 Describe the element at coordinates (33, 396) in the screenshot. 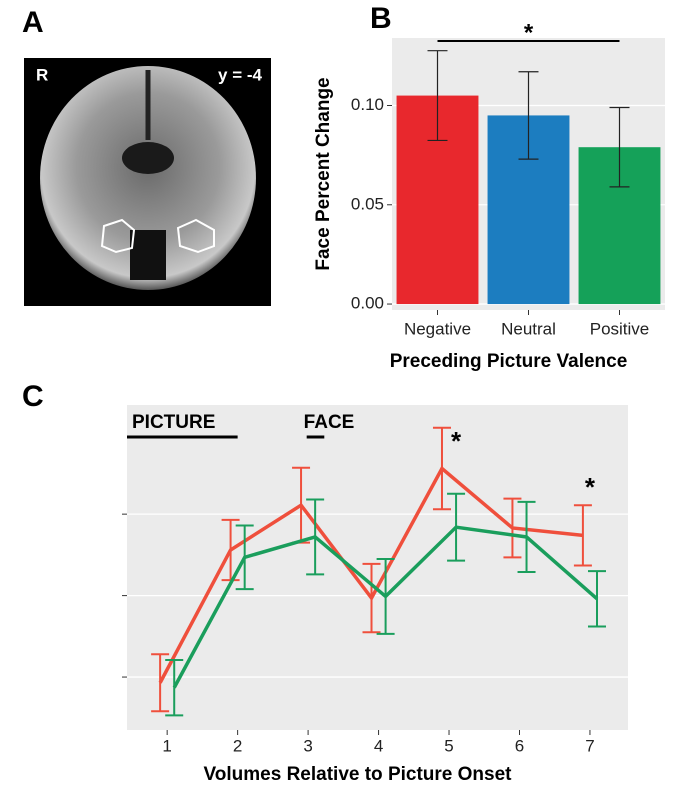

I see `panel-label: C` at that location.